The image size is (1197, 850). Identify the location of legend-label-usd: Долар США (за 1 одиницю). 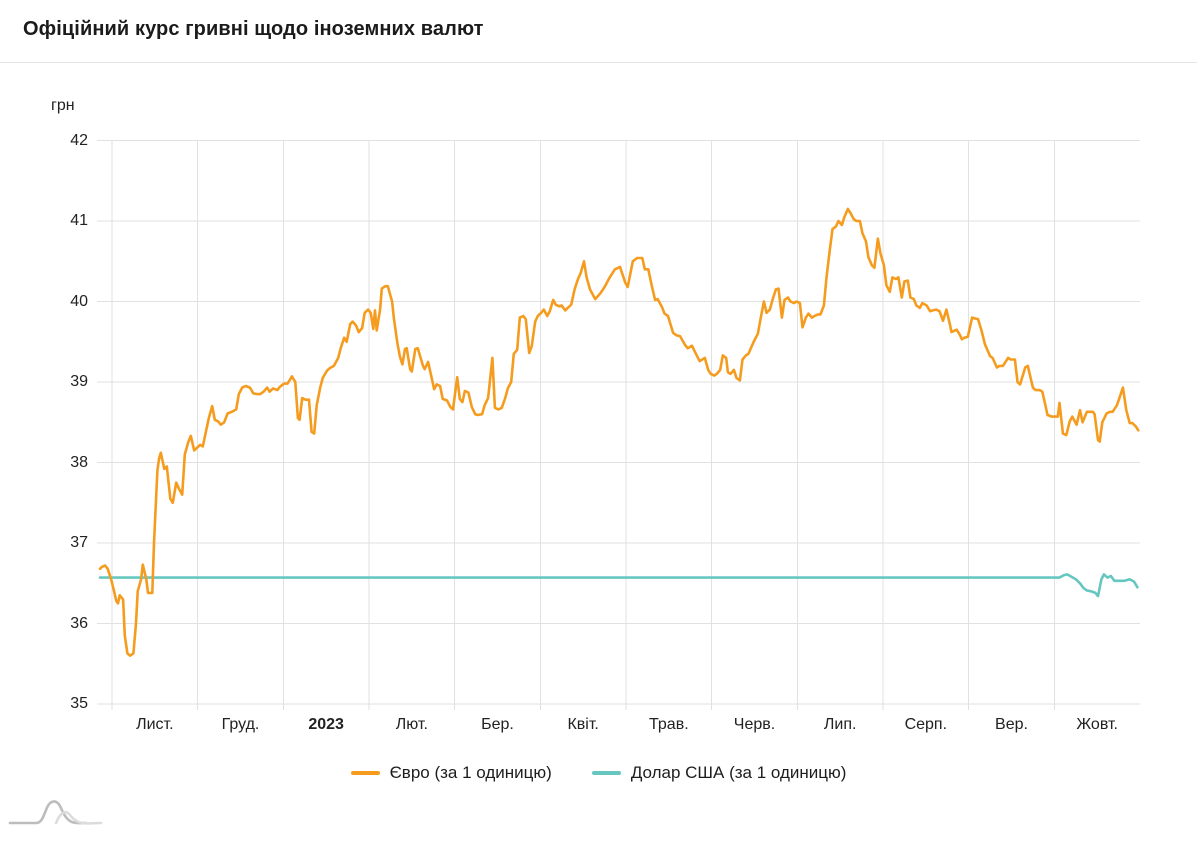
(738, 772).